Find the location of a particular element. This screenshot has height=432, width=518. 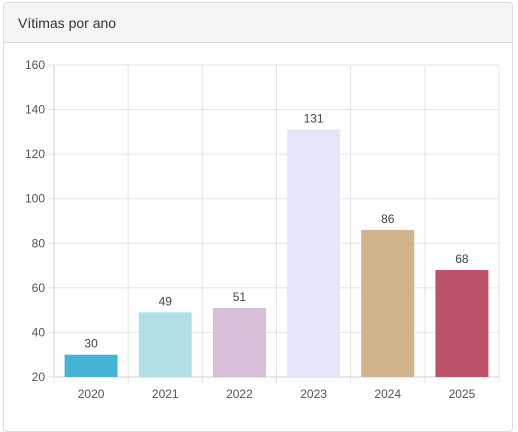

x-tick-label-2023: 2023 is located at coordinates (313, 394).